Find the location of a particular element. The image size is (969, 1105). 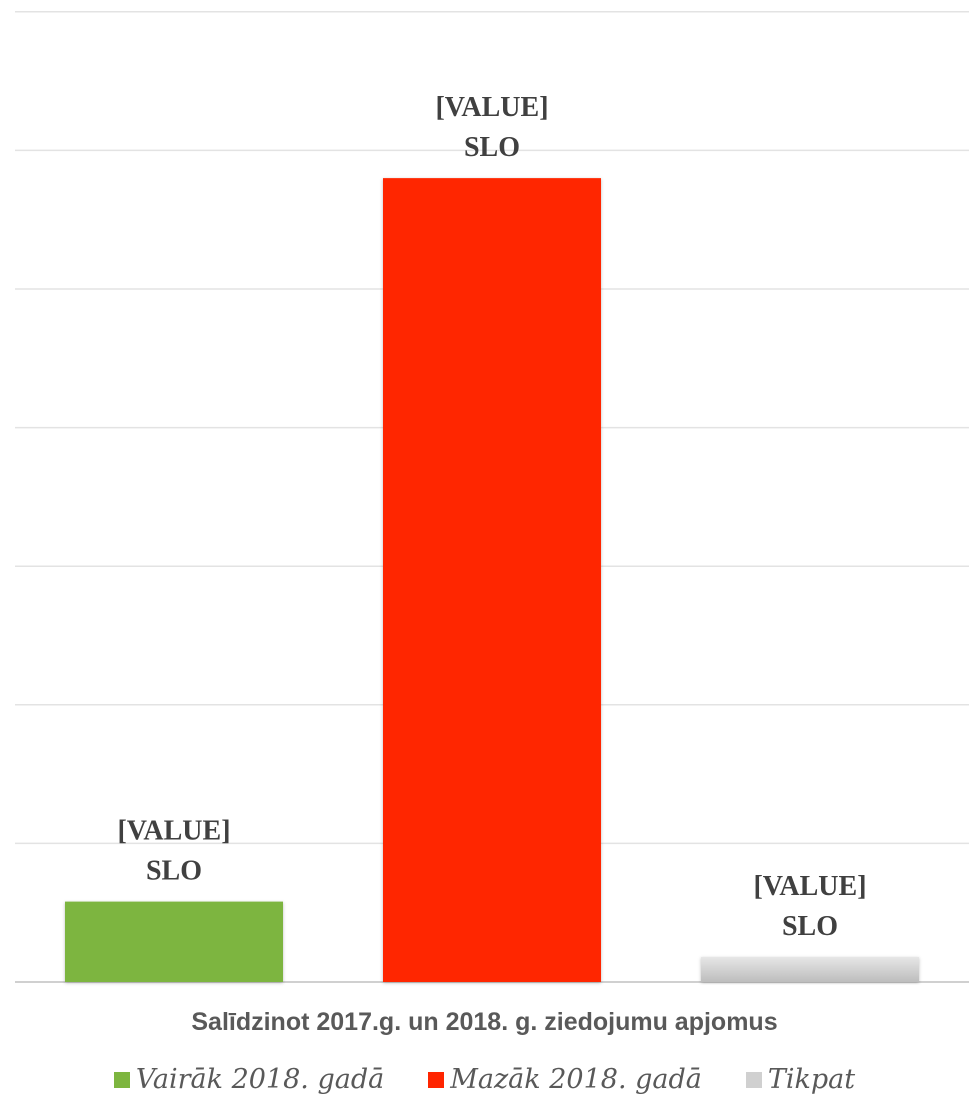

legend-swatch-green is located at coordinates (122, 1080).